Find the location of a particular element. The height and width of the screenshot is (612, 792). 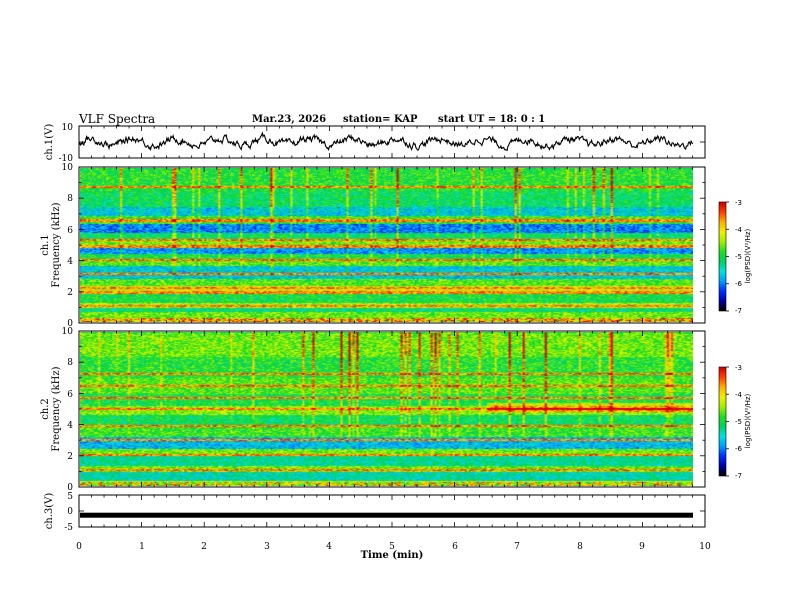

spec1-ytick: 6 is located at coordinates (70, 231).